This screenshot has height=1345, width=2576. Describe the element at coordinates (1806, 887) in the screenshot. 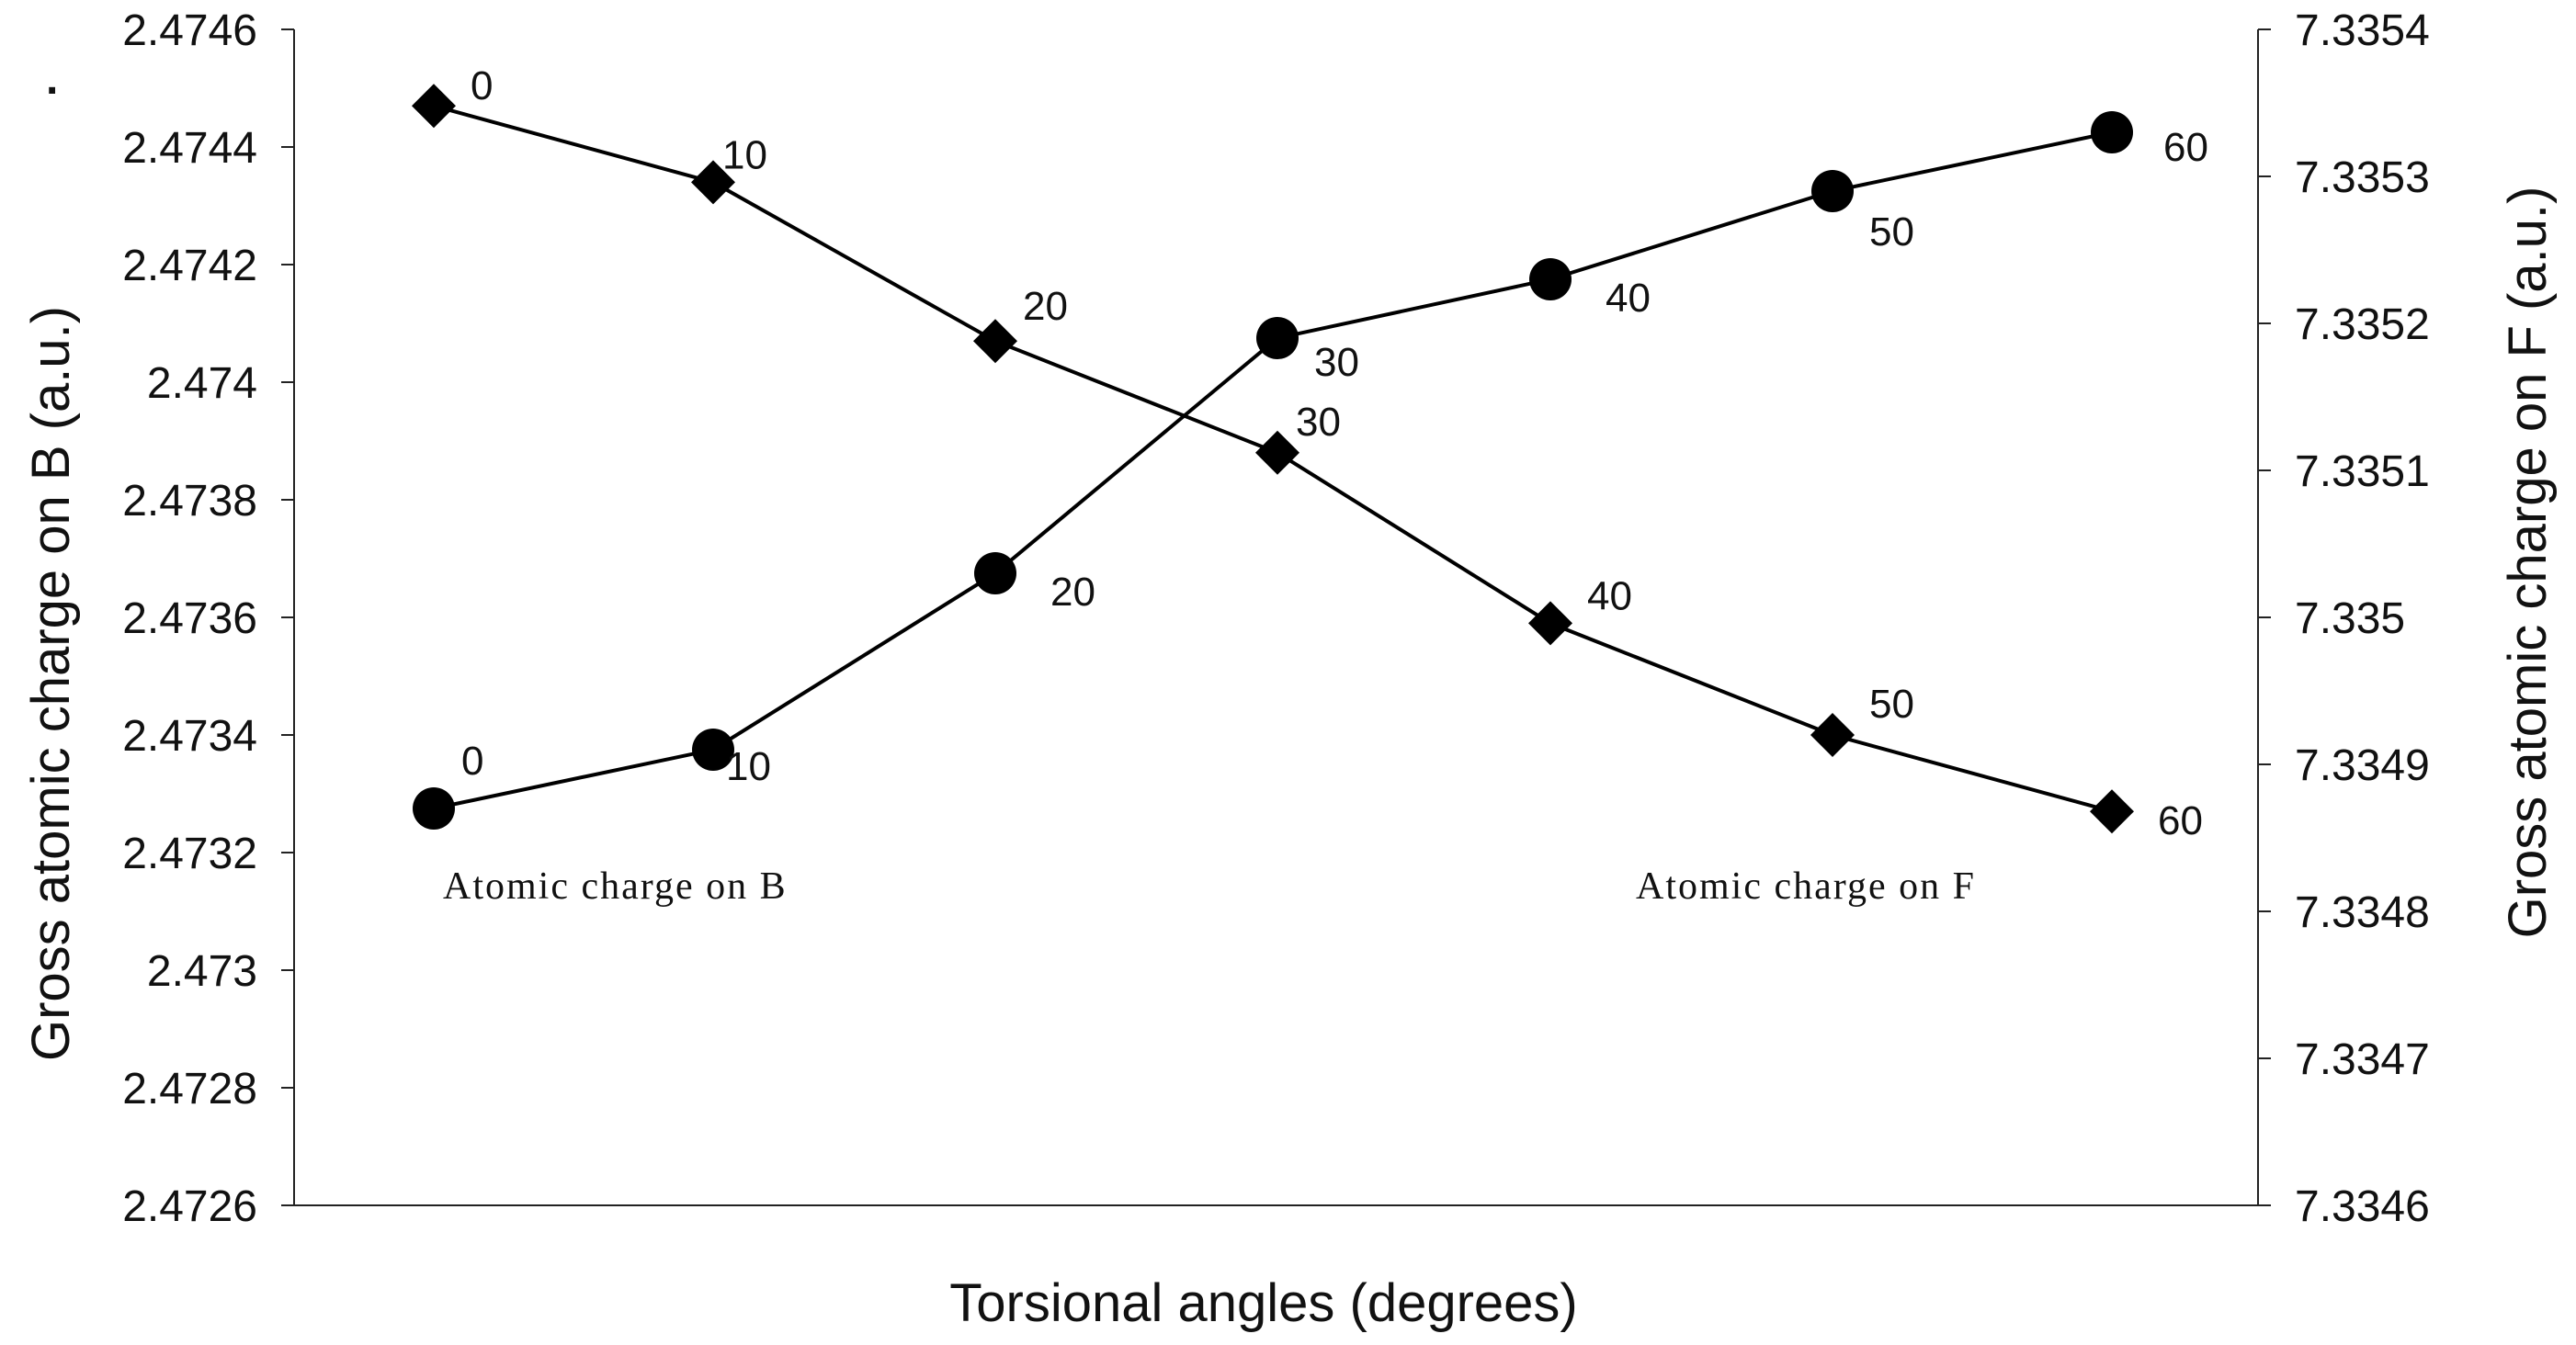

I see `series-label-f: Atomic charge on F` at that location.